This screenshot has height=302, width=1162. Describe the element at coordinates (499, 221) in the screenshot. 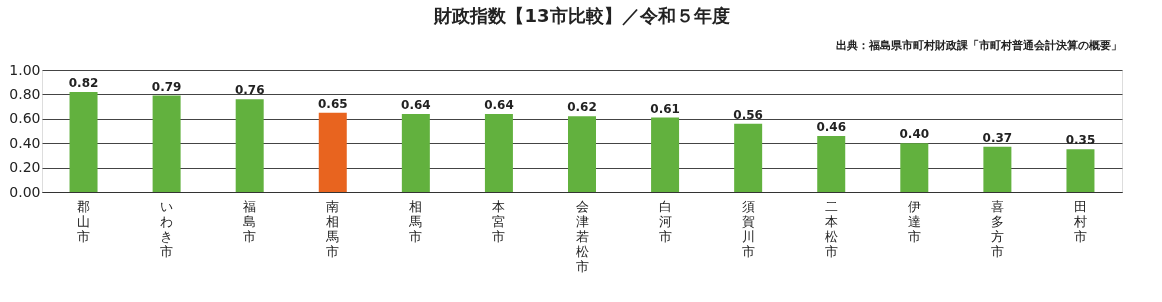

I see `x-tick-label: 本宮市` at that location.